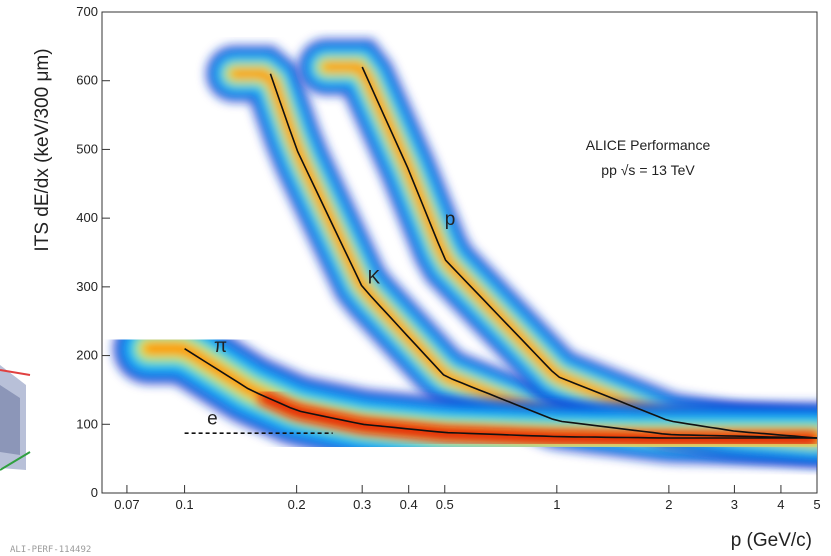 This screenshot has width=831, height=556. What do you see at coordinates (212, 418) in the screenshot?
I see `curve-label-3: e` at bounding box center [212, 418].